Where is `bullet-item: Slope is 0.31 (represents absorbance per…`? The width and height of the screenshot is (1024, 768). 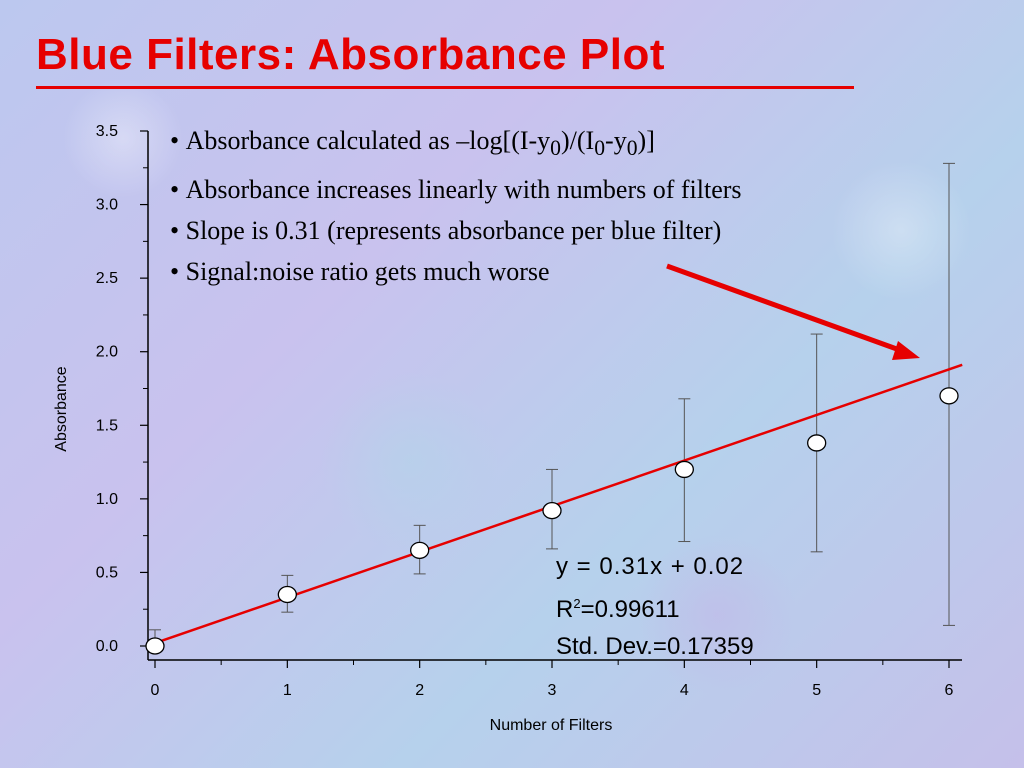 bullet-item: Slope is 0.31 (represents absorbance per… is located at coordinates (456, 230).